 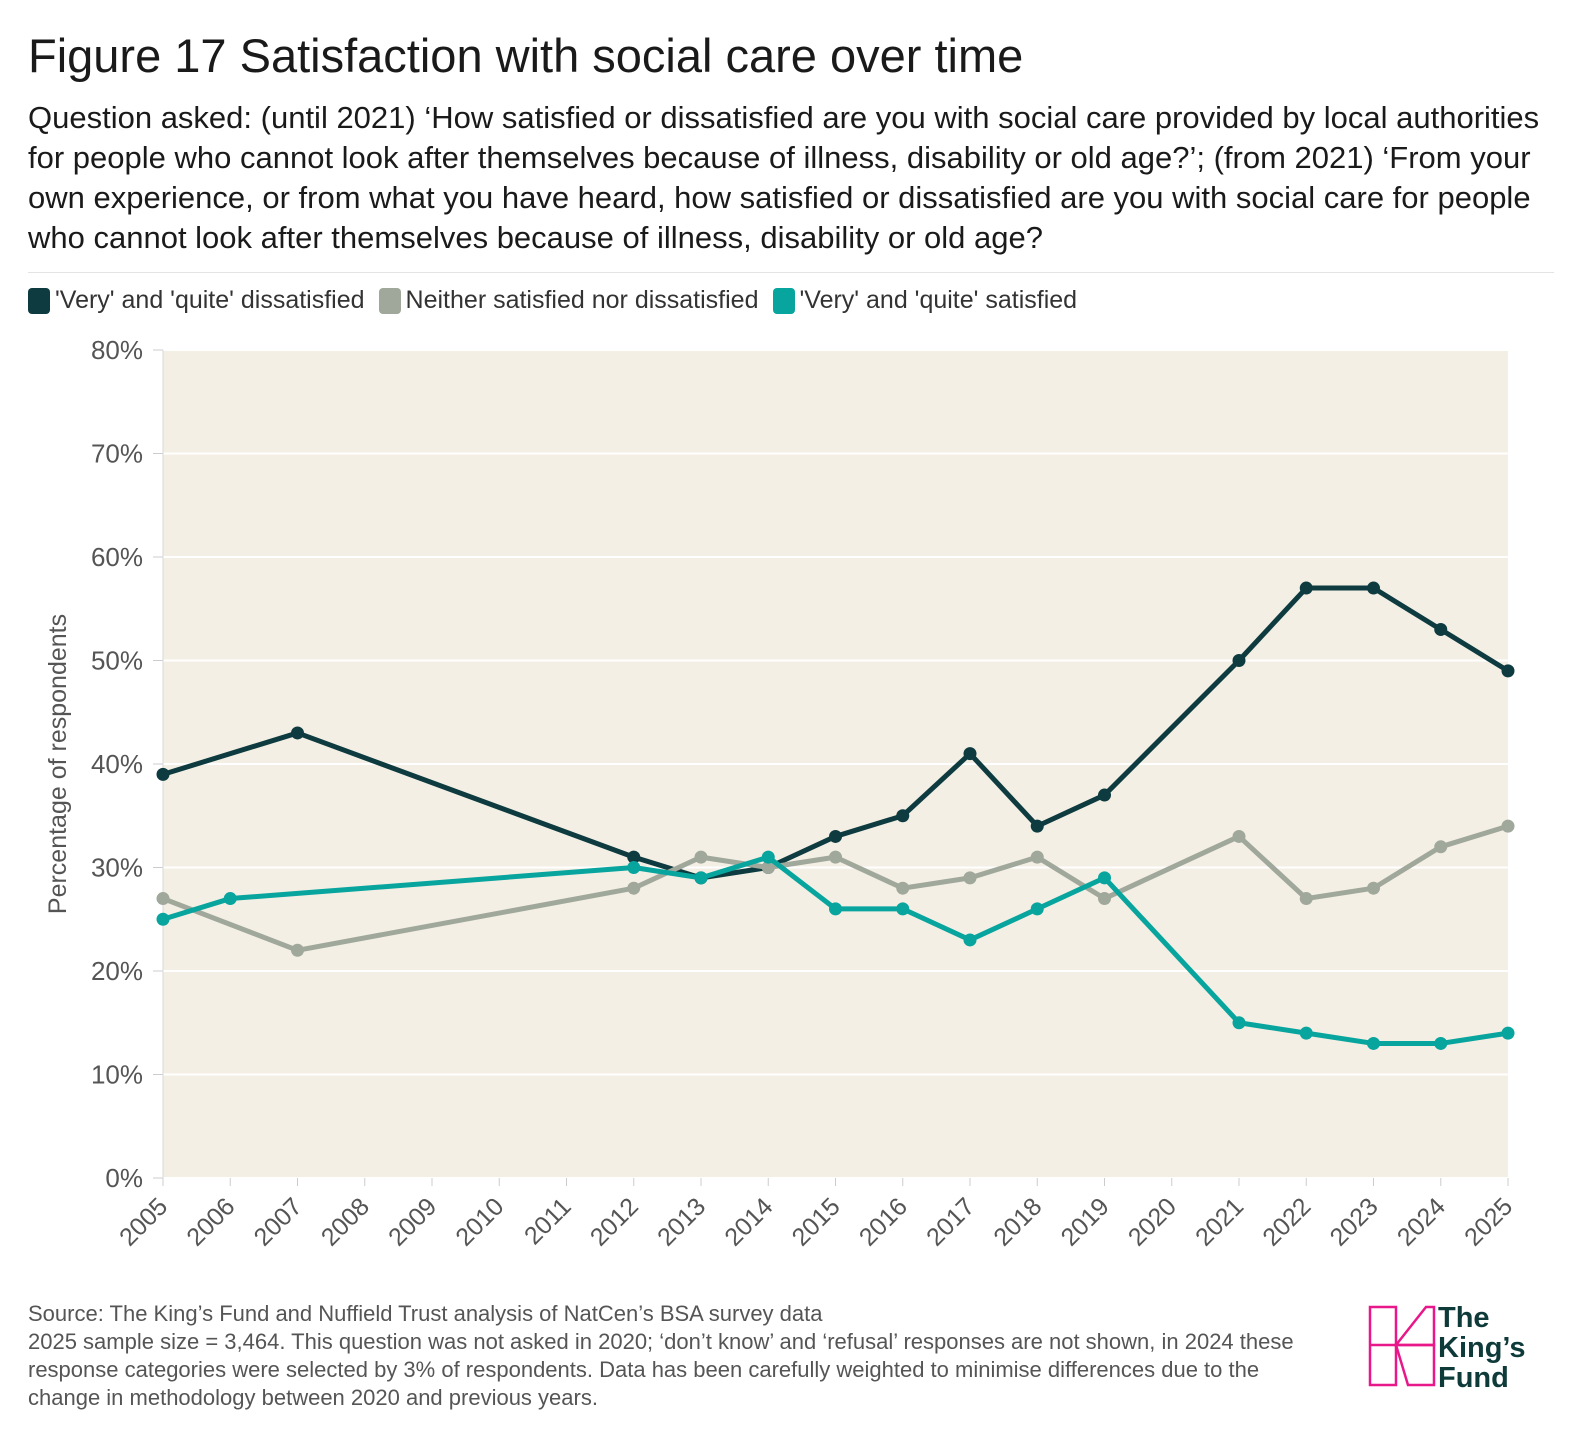 I want to click on logo-wordmark: The King’s Fund, so click(x=1482, y=1348).